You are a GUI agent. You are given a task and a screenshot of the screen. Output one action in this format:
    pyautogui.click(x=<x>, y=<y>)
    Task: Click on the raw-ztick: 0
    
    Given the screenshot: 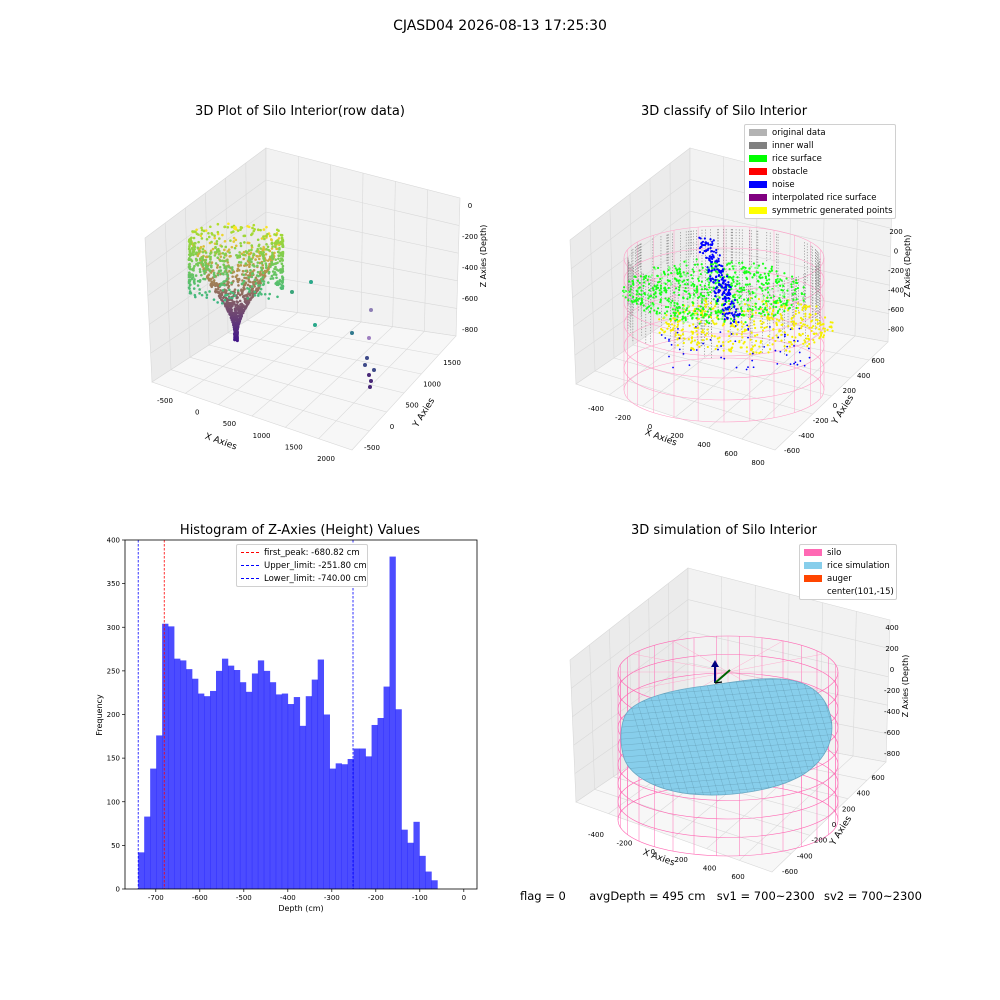 What is the action you would take?
    pyautogui.click(x=470, y=206)
    